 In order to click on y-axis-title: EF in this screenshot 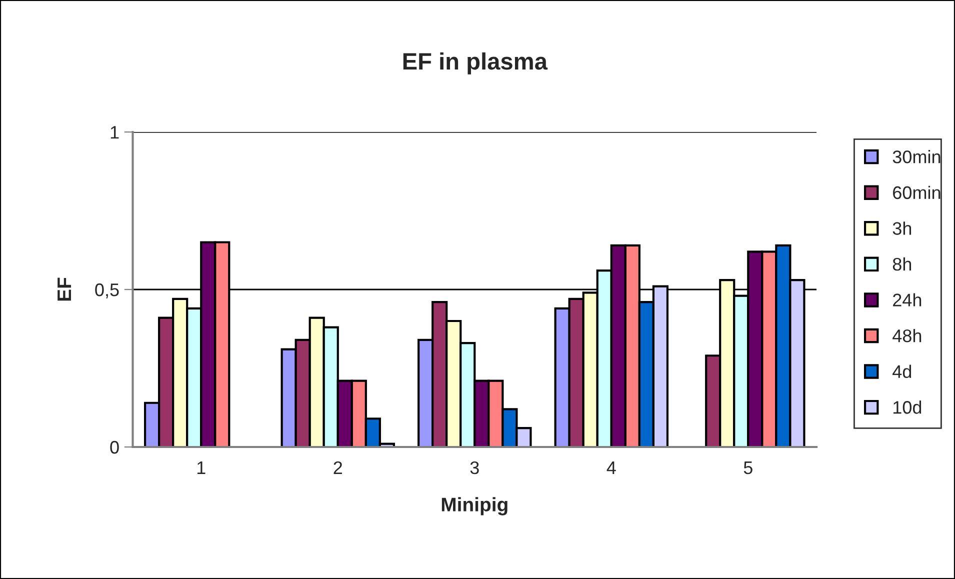, I will do `click(64, 289)`.